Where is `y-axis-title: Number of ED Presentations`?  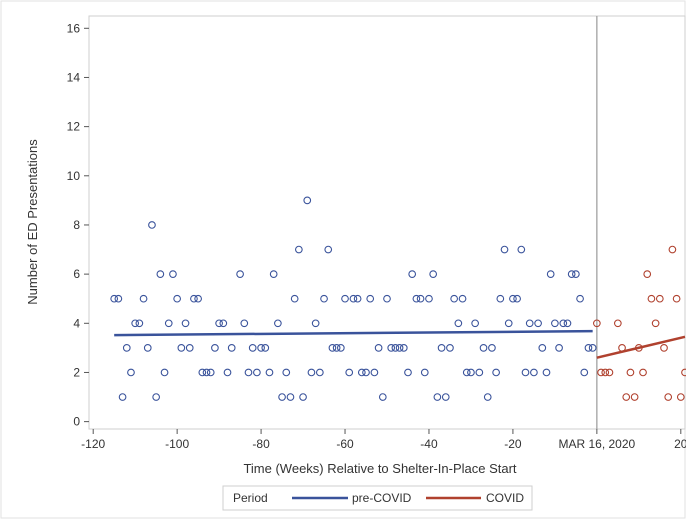 y-axis-title: Number of ED Presentations is located at coordinates (32, 222).